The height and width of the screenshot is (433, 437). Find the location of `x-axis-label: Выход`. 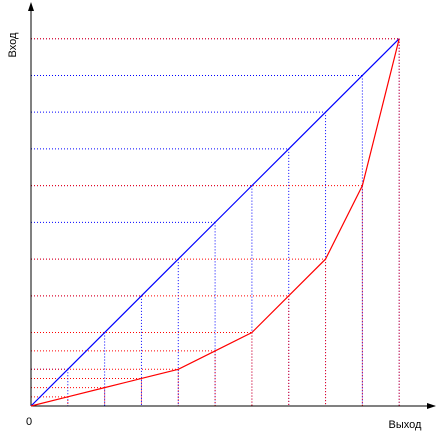

x-axis-label: Выход is located at coordinates (405, 425).